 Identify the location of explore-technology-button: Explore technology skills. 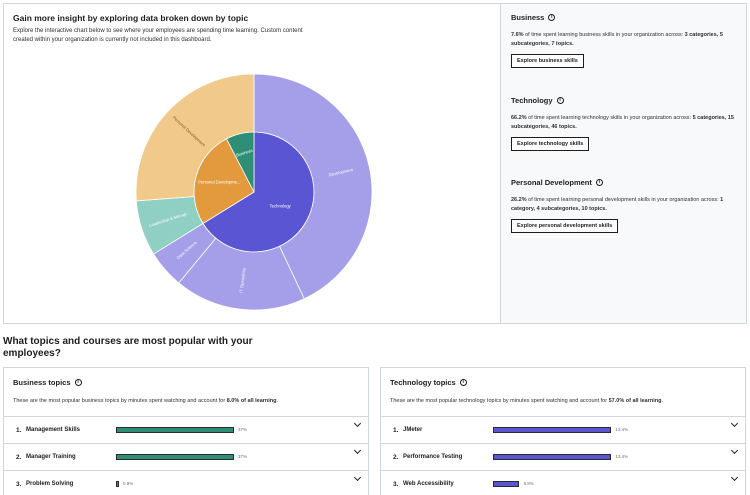
(550, 144).